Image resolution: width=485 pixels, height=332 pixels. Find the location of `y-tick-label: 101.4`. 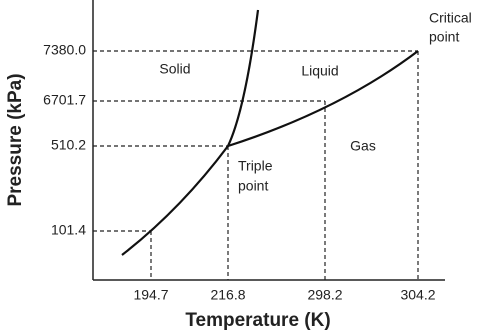

y-tick-label: 101.4 is located at coordinates (68, 230).